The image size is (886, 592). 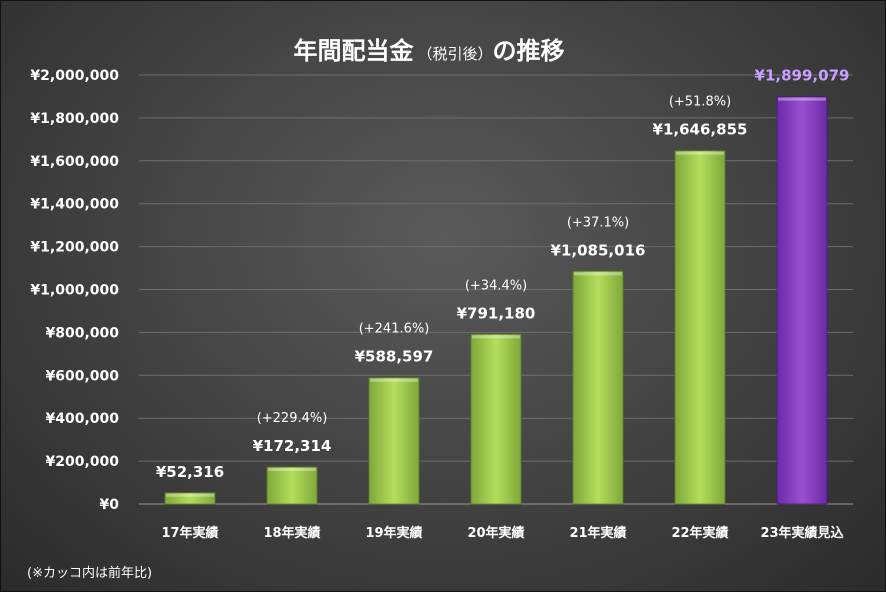 What do you see at coordinates (802, 533) in the screenshot?
I see `x-tick-label: 23年実績見込` at bounding box center [802, 533].